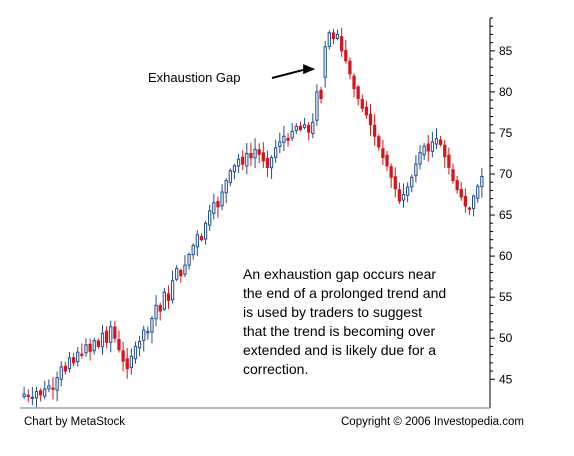 The height and width of the screenshot is (456, 574). What do you see at coordinates (74, 422) in the screenshot?
I see `footer-credit: Chart by MetaStock` at bounding box center [74, 422].